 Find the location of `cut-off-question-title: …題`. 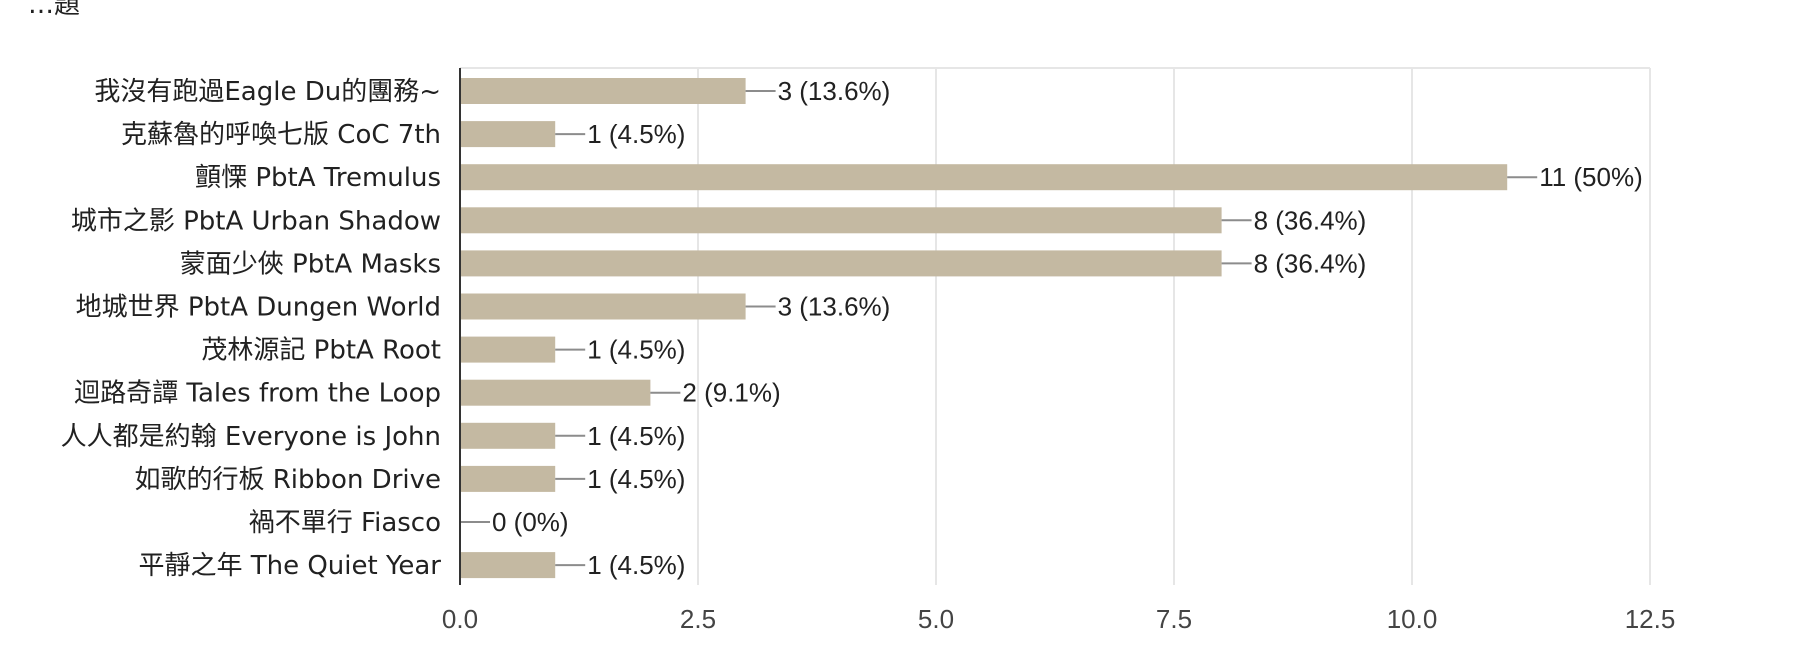

cut-off-question-title: …題 is located at coordinates (54, 10).